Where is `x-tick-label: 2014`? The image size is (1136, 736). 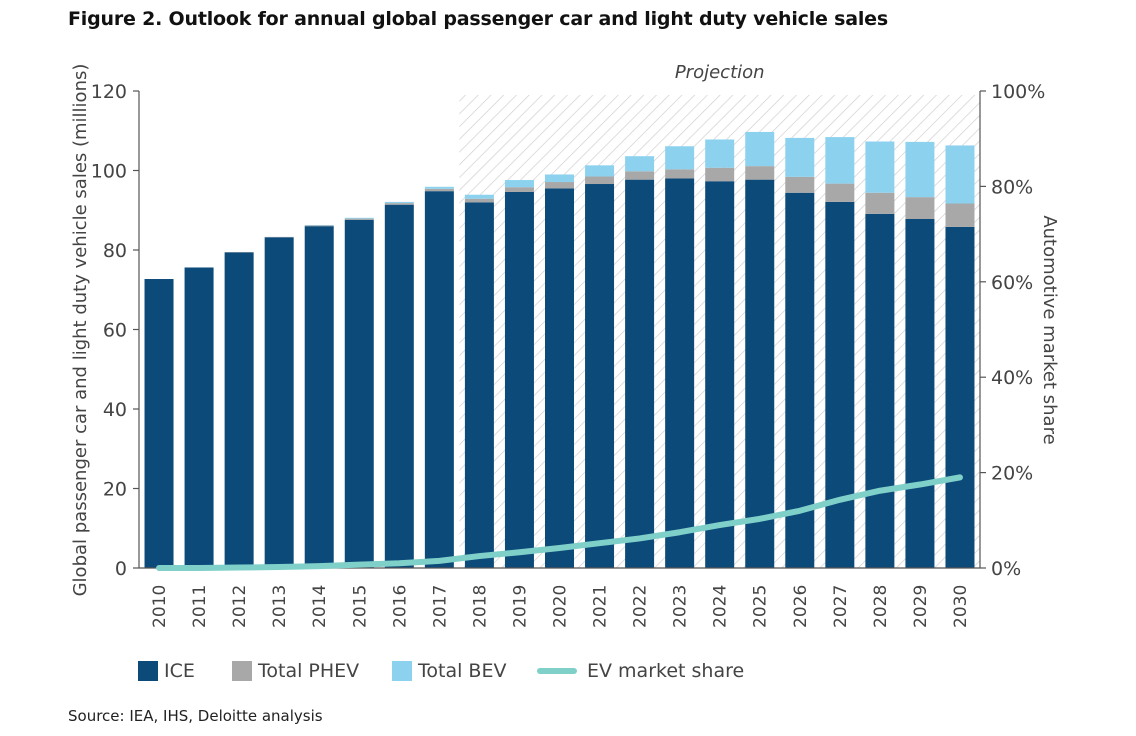 x-tick-label: 2014 is located at coordinates (320, 606).